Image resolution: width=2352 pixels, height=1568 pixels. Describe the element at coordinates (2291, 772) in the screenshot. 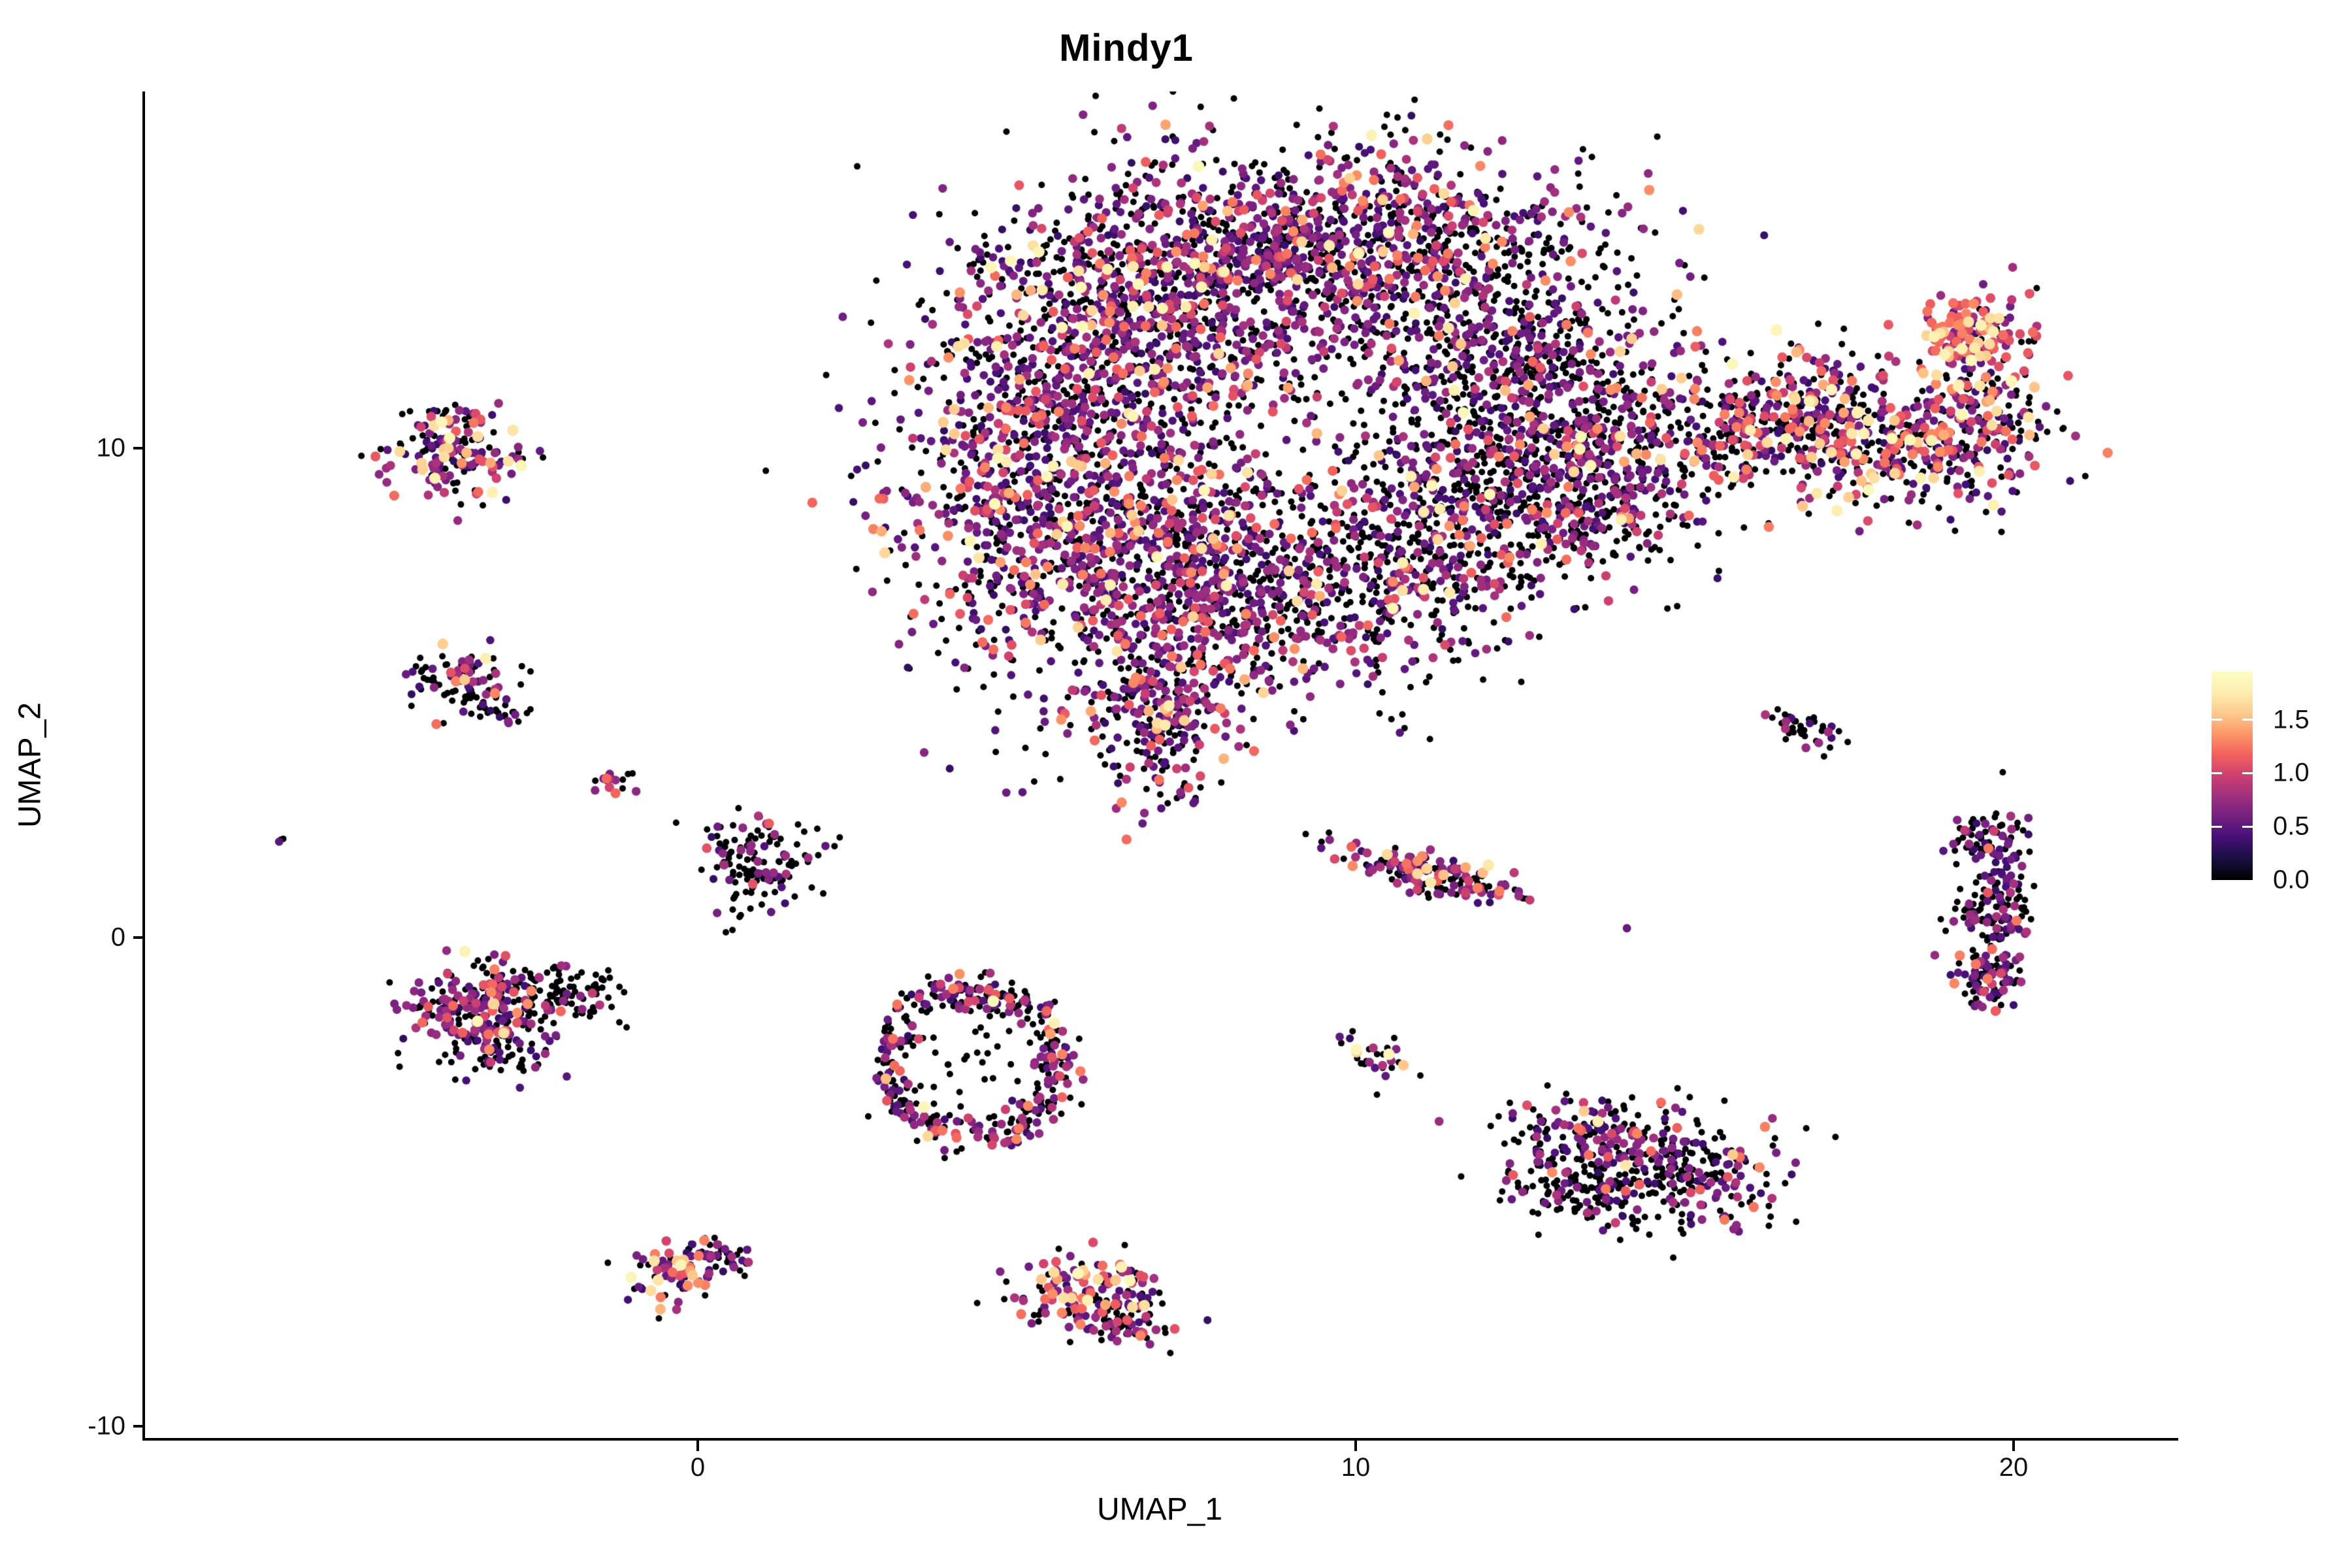

I see `legend-label: 1.0` at that location.